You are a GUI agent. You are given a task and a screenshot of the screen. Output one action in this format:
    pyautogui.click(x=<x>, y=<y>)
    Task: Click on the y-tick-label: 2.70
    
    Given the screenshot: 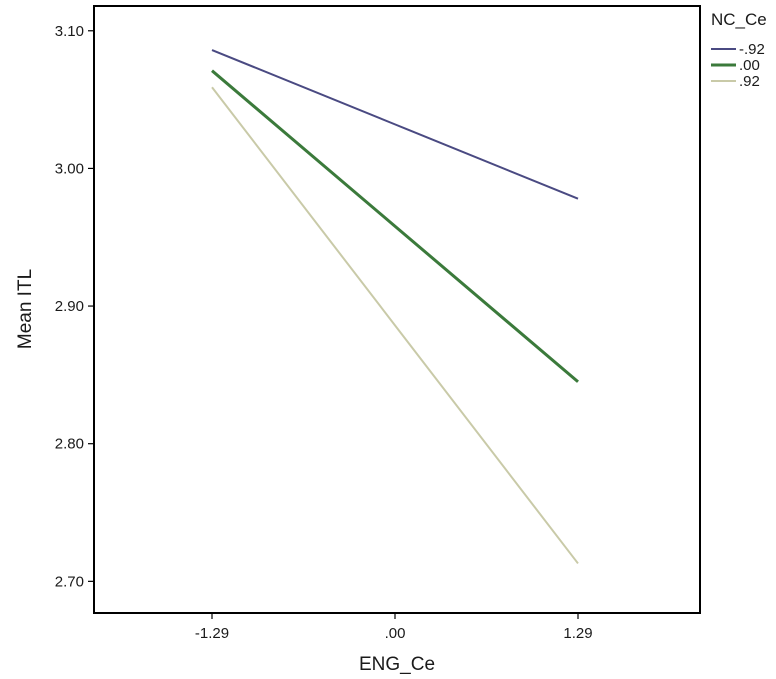 What is the action you would take?
    pyautogui.click(x=69, y=581)
    